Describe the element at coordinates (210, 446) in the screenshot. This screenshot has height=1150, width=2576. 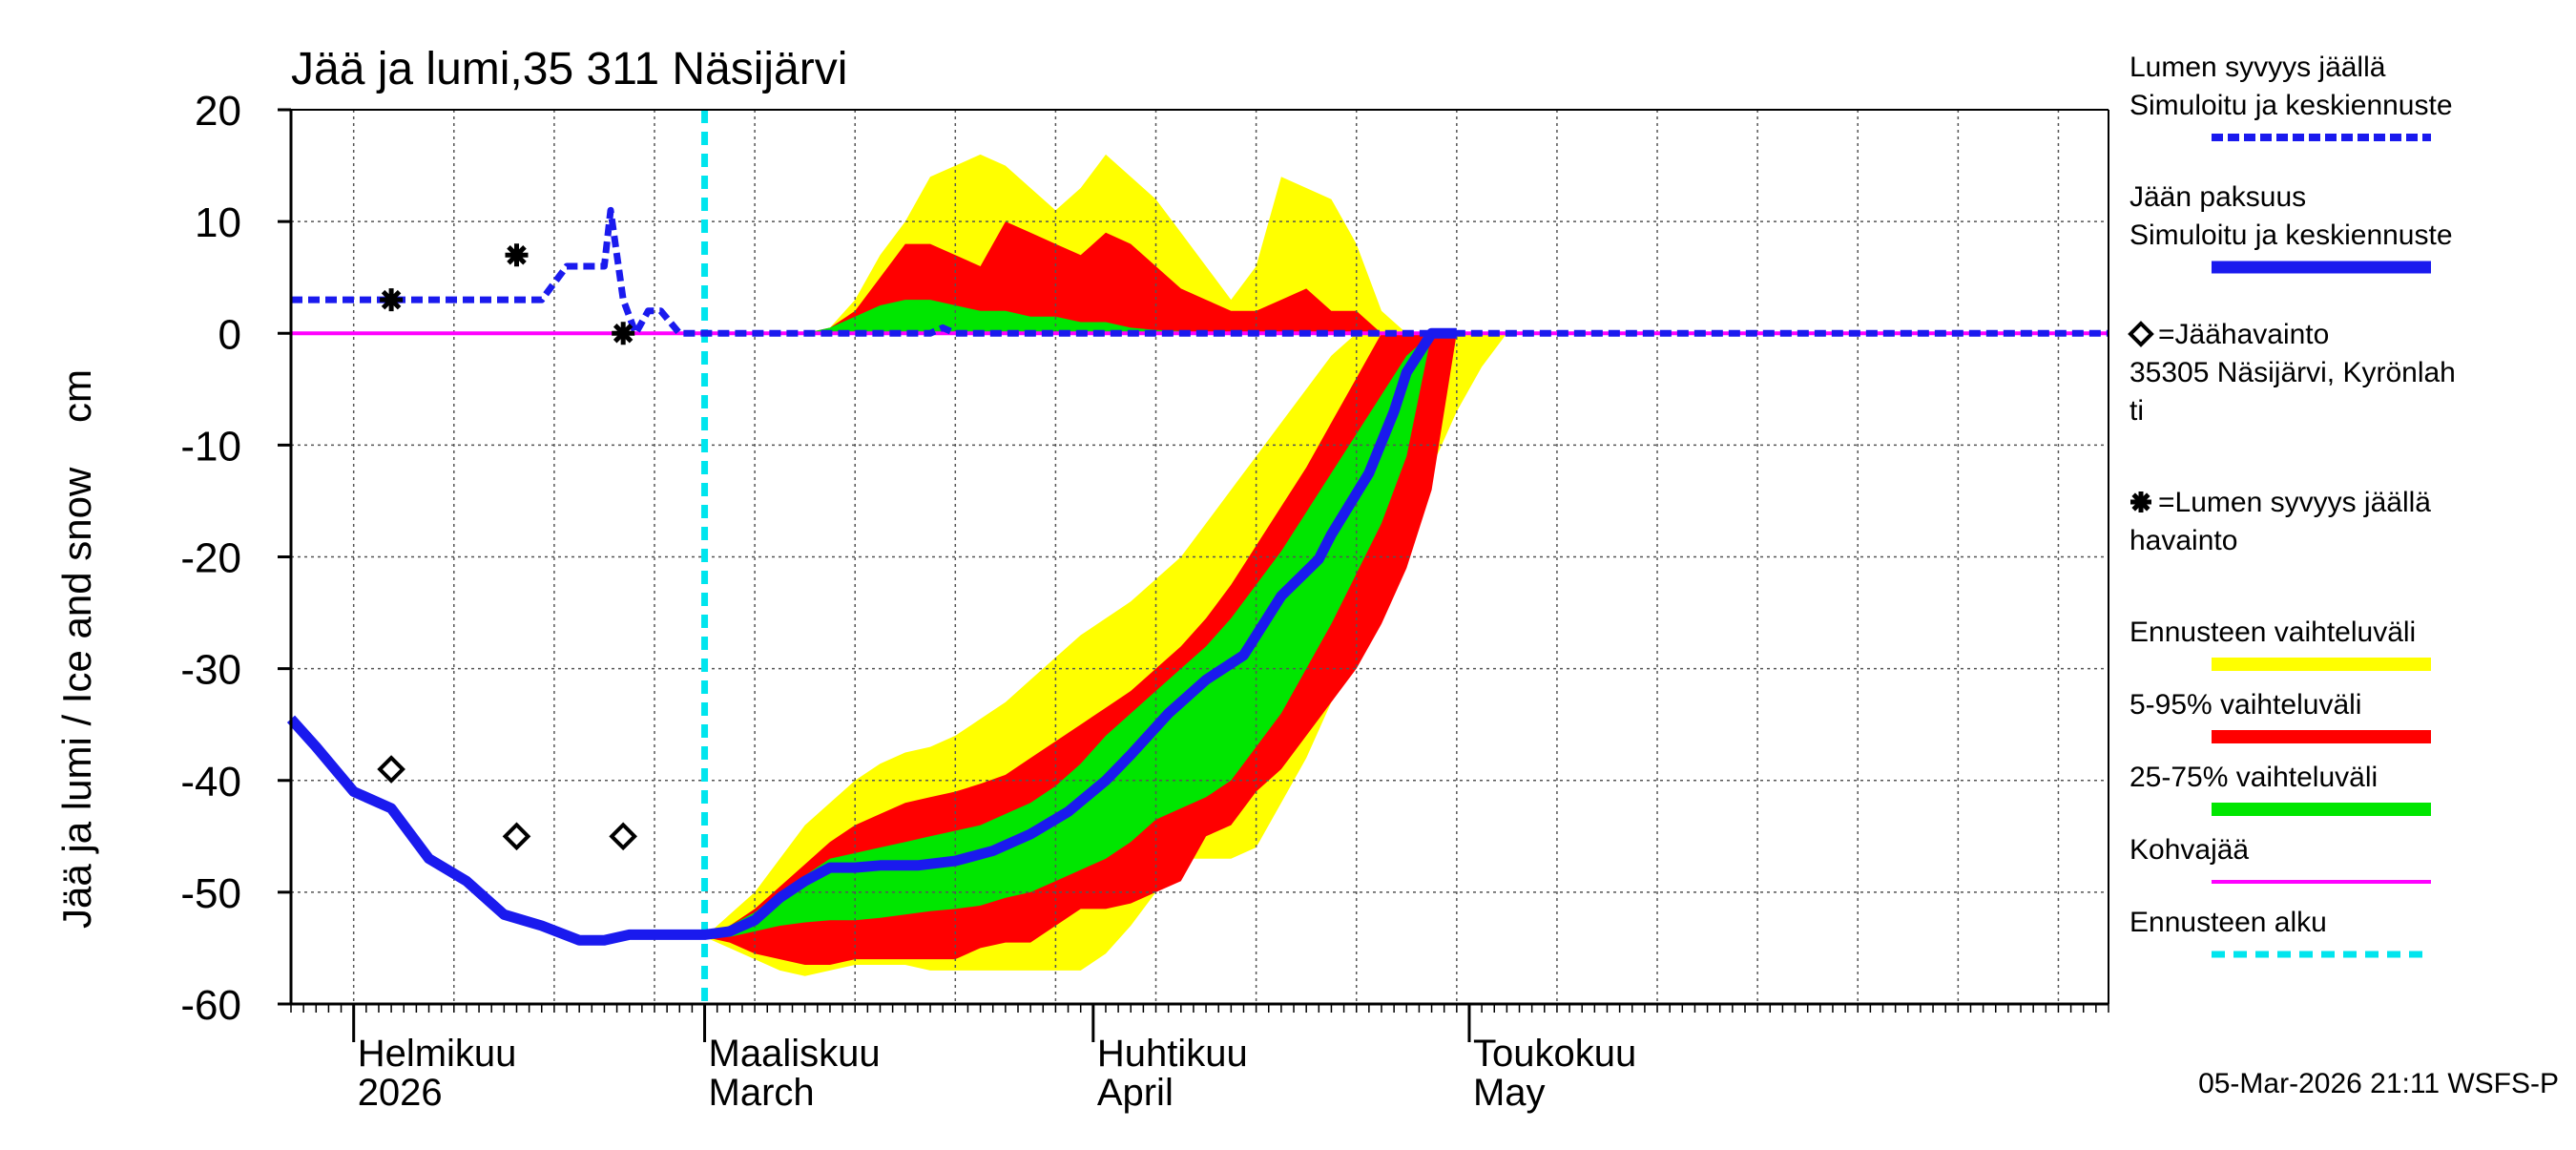
I see `y-tick-label: -10` at that location.